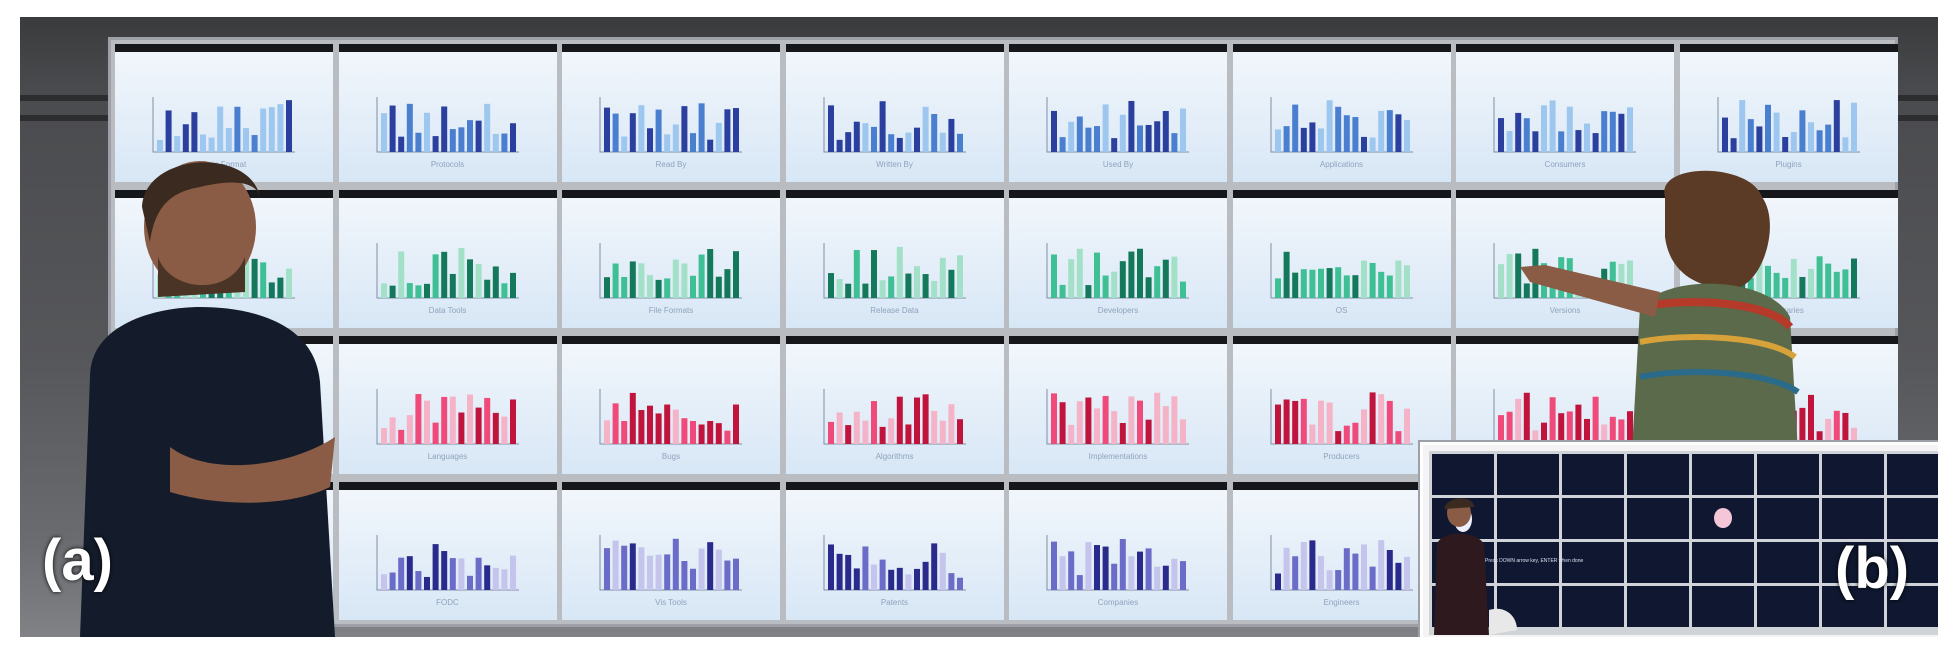 The image size is (1957, 645). Describe the element at coordinates (447, 164) in the screenshot. I see `screen-label: Protocols` at that location.